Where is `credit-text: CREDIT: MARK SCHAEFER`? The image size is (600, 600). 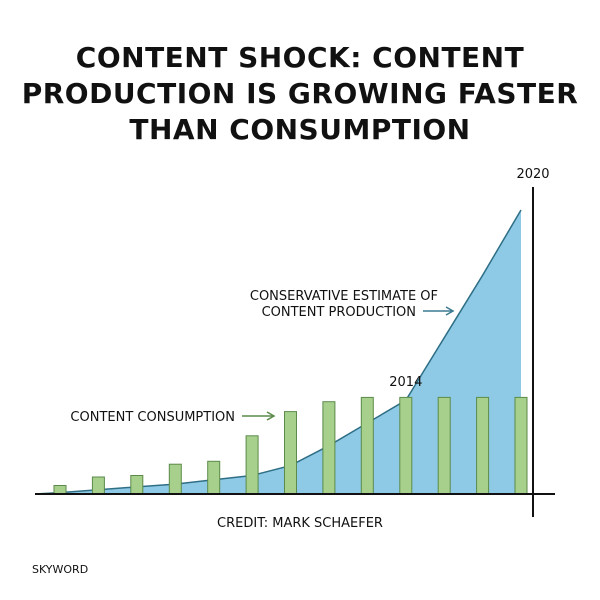
credit-text: CREDIT: MARK SCHAEFER is located at coordinates (300, 523).